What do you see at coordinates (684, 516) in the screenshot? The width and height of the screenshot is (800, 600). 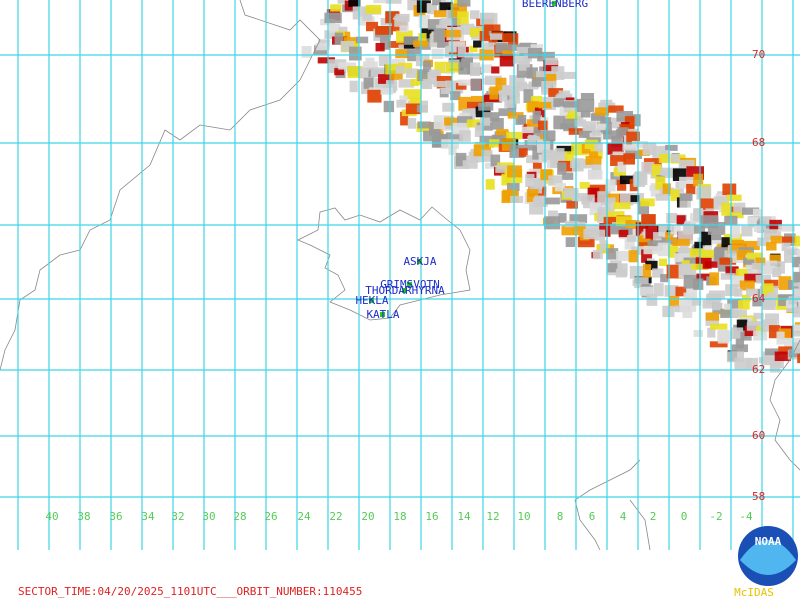 I see `lon-label: 0` at bounding box center [684, 516].